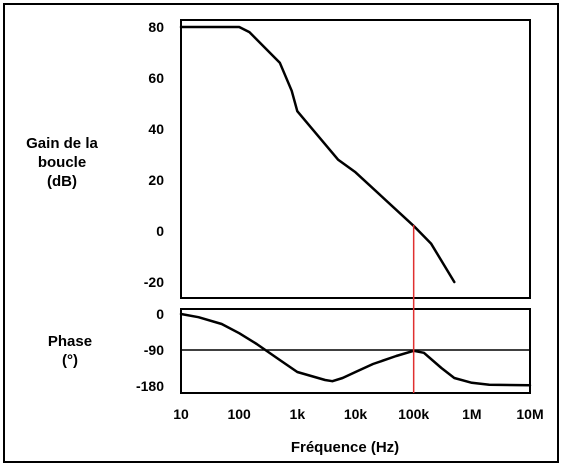 This screenshot has height=468, width=564. I want to click on gain-tick-label-20: 20, so click(156, 180).